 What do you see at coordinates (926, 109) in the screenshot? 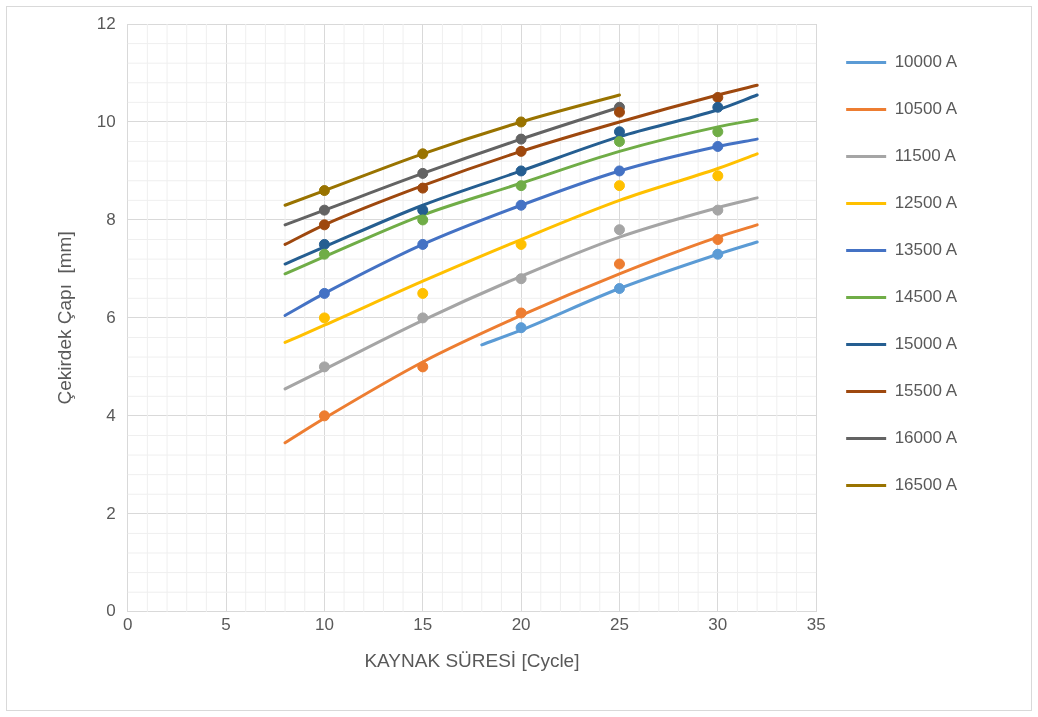
I see `legend-label: 10500 A` at bounding box center [926, 109].